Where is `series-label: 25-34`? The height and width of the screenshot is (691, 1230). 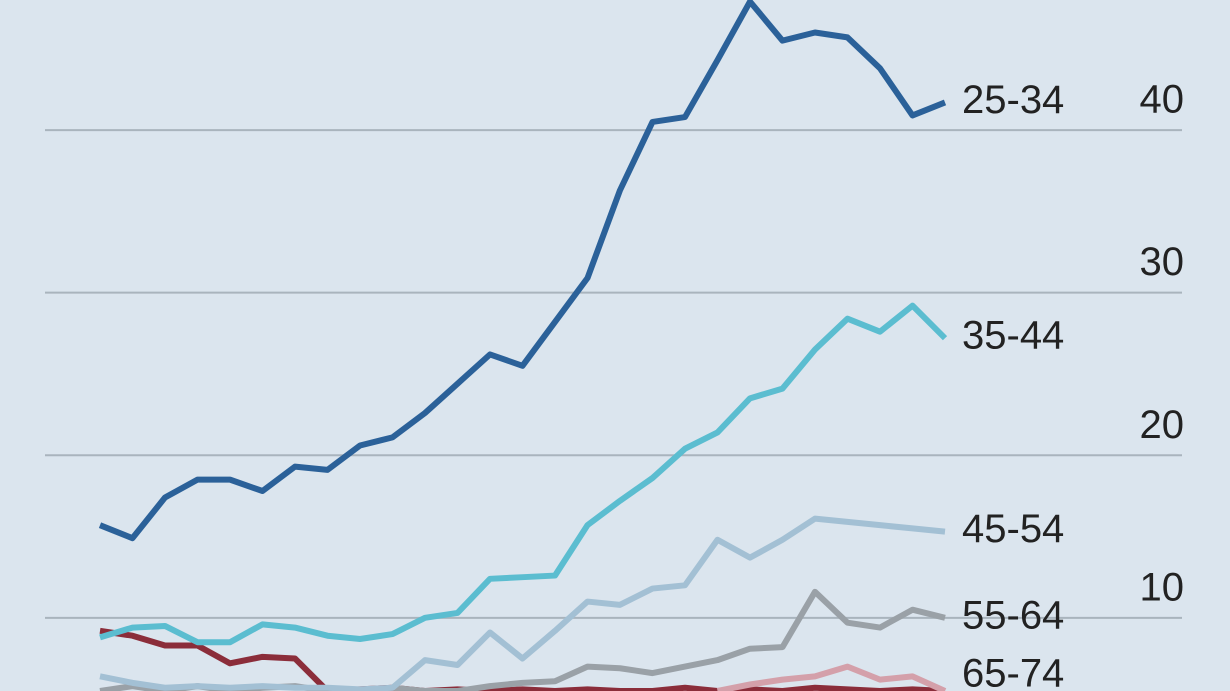
series-label: 25-34 is located at coordinates (1013, 100).